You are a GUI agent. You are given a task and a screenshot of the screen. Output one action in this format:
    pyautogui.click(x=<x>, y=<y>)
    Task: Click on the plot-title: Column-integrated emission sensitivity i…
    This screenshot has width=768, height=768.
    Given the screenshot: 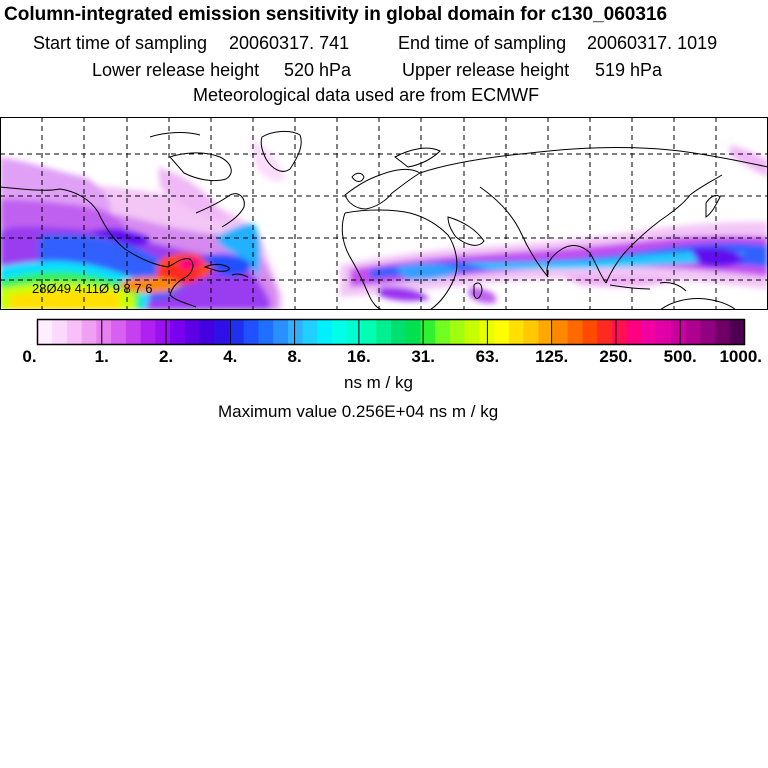 What is the action you would take?
    pyautogui.click(x=336, y=14)
    